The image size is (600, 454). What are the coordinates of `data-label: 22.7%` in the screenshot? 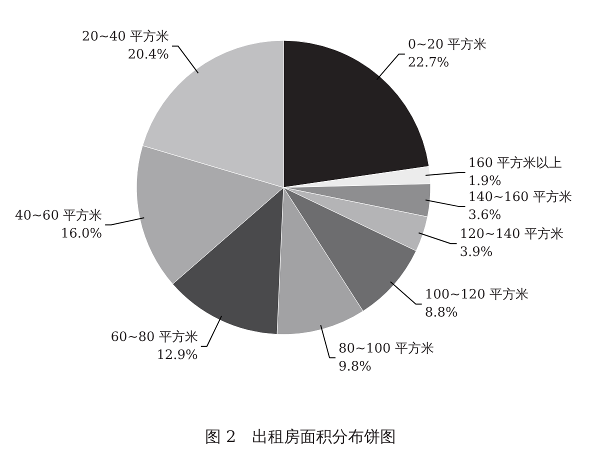 It's located at (429, 63).